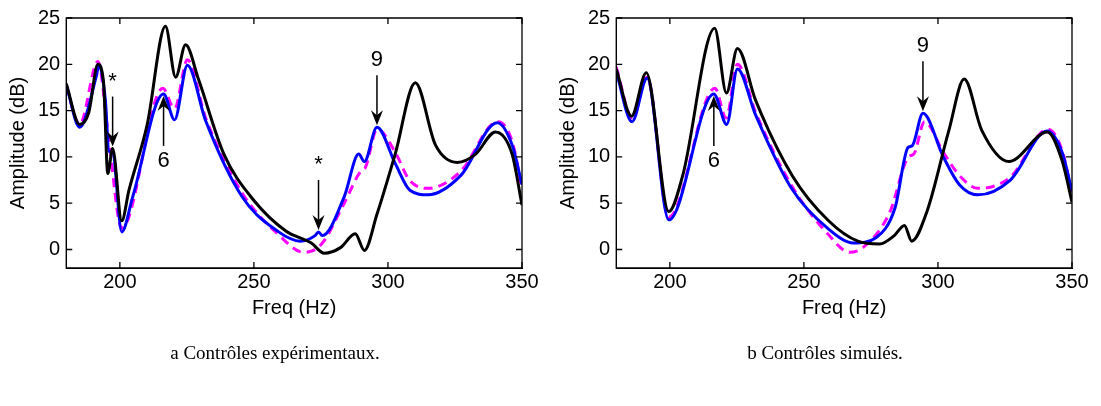  I want to click on text: a Contrôles expérimentaux., so click(275, 353).